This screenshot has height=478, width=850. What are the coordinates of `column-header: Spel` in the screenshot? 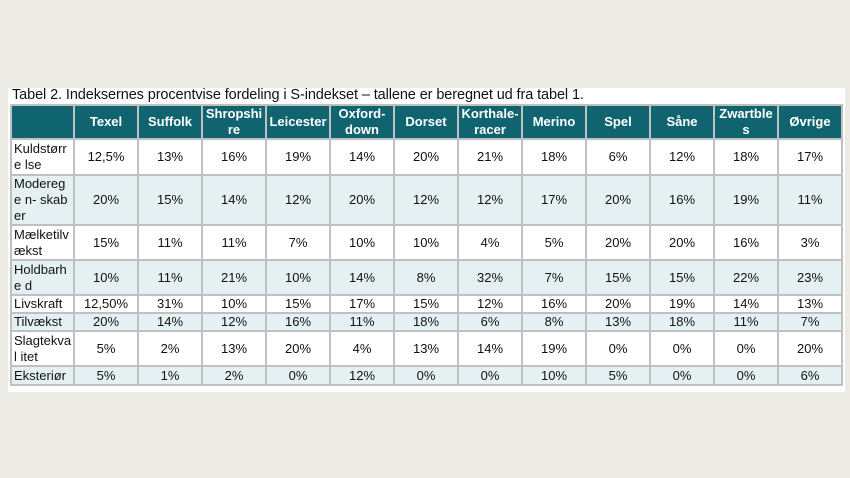 It's located at (618, 122).